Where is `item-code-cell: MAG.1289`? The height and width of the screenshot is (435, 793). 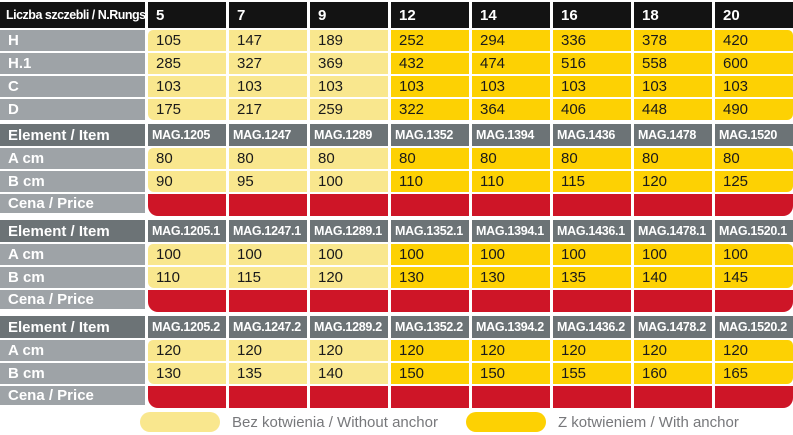
item-code-cell: MAG.1289 is located at coordinates (349, 135).